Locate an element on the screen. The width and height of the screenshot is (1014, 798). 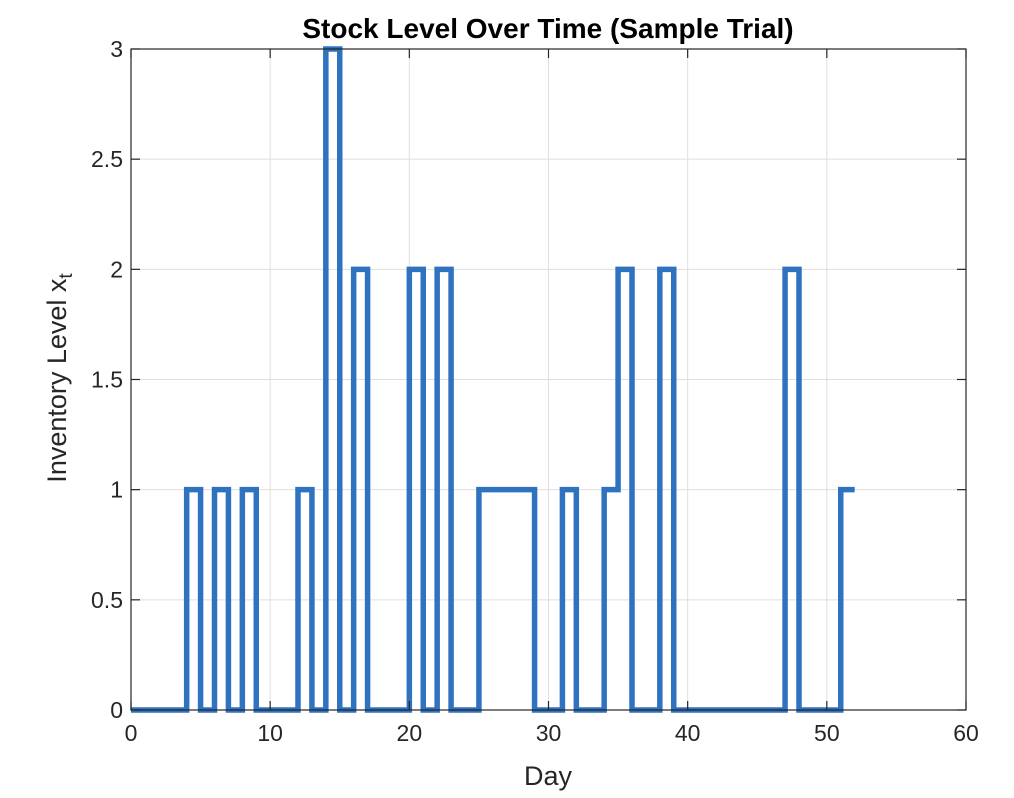
x-axis-label: Day is located at coordinates (548, 776).